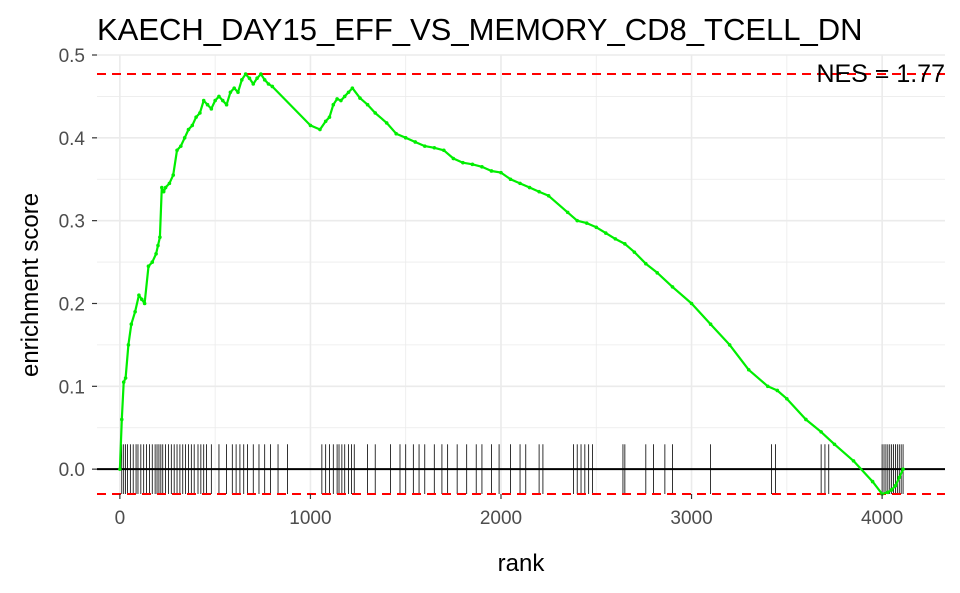 The height and width of the screenshot is (593, 960). I want to click on x-tick-label: 3000, so click(691, 518).